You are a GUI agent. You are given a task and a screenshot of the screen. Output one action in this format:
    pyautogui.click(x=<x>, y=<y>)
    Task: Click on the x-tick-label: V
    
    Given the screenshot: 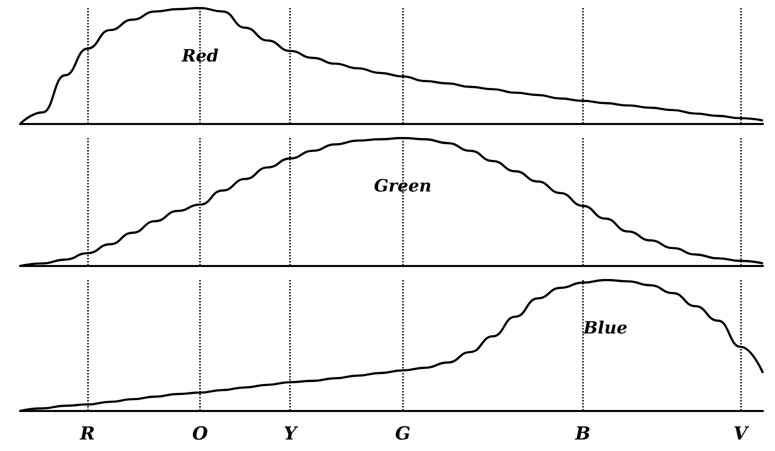 What is the action you would take?
    pyautogui.click(x=742, y=434)
    